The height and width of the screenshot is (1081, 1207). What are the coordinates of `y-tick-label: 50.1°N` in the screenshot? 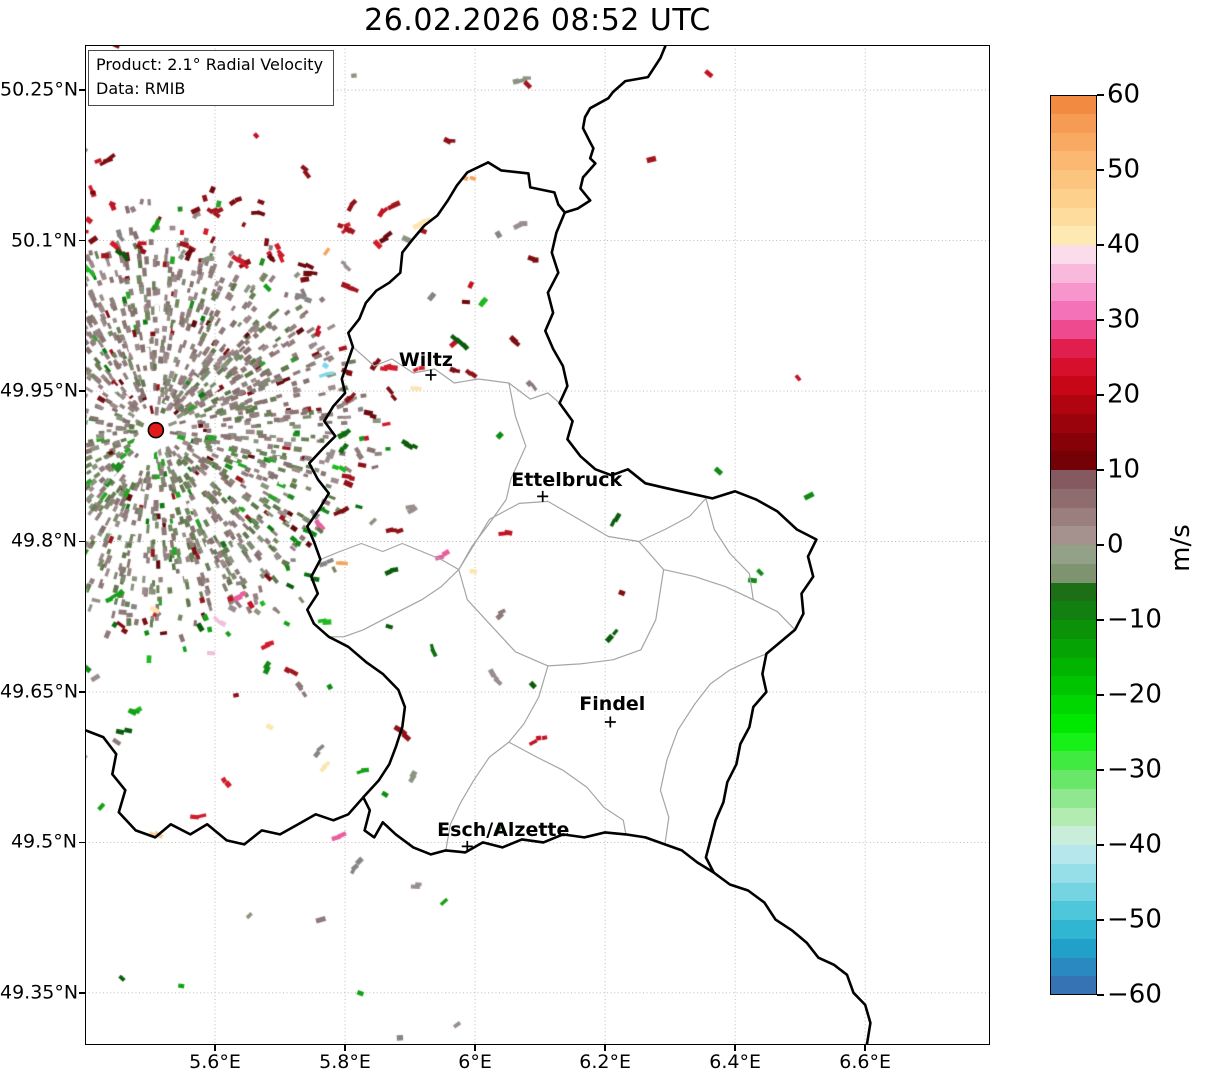 It's located at (43, 240).